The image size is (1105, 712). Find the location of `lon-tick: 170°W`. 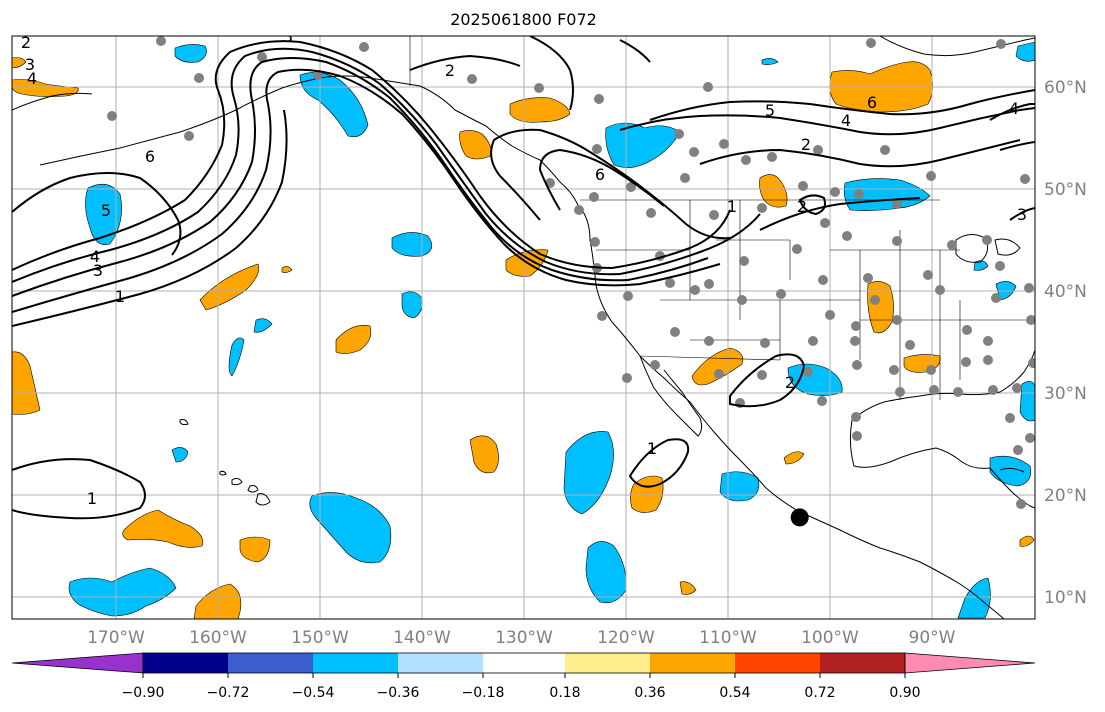

lon-tick: 170°W is located at coordinates (116, 638).